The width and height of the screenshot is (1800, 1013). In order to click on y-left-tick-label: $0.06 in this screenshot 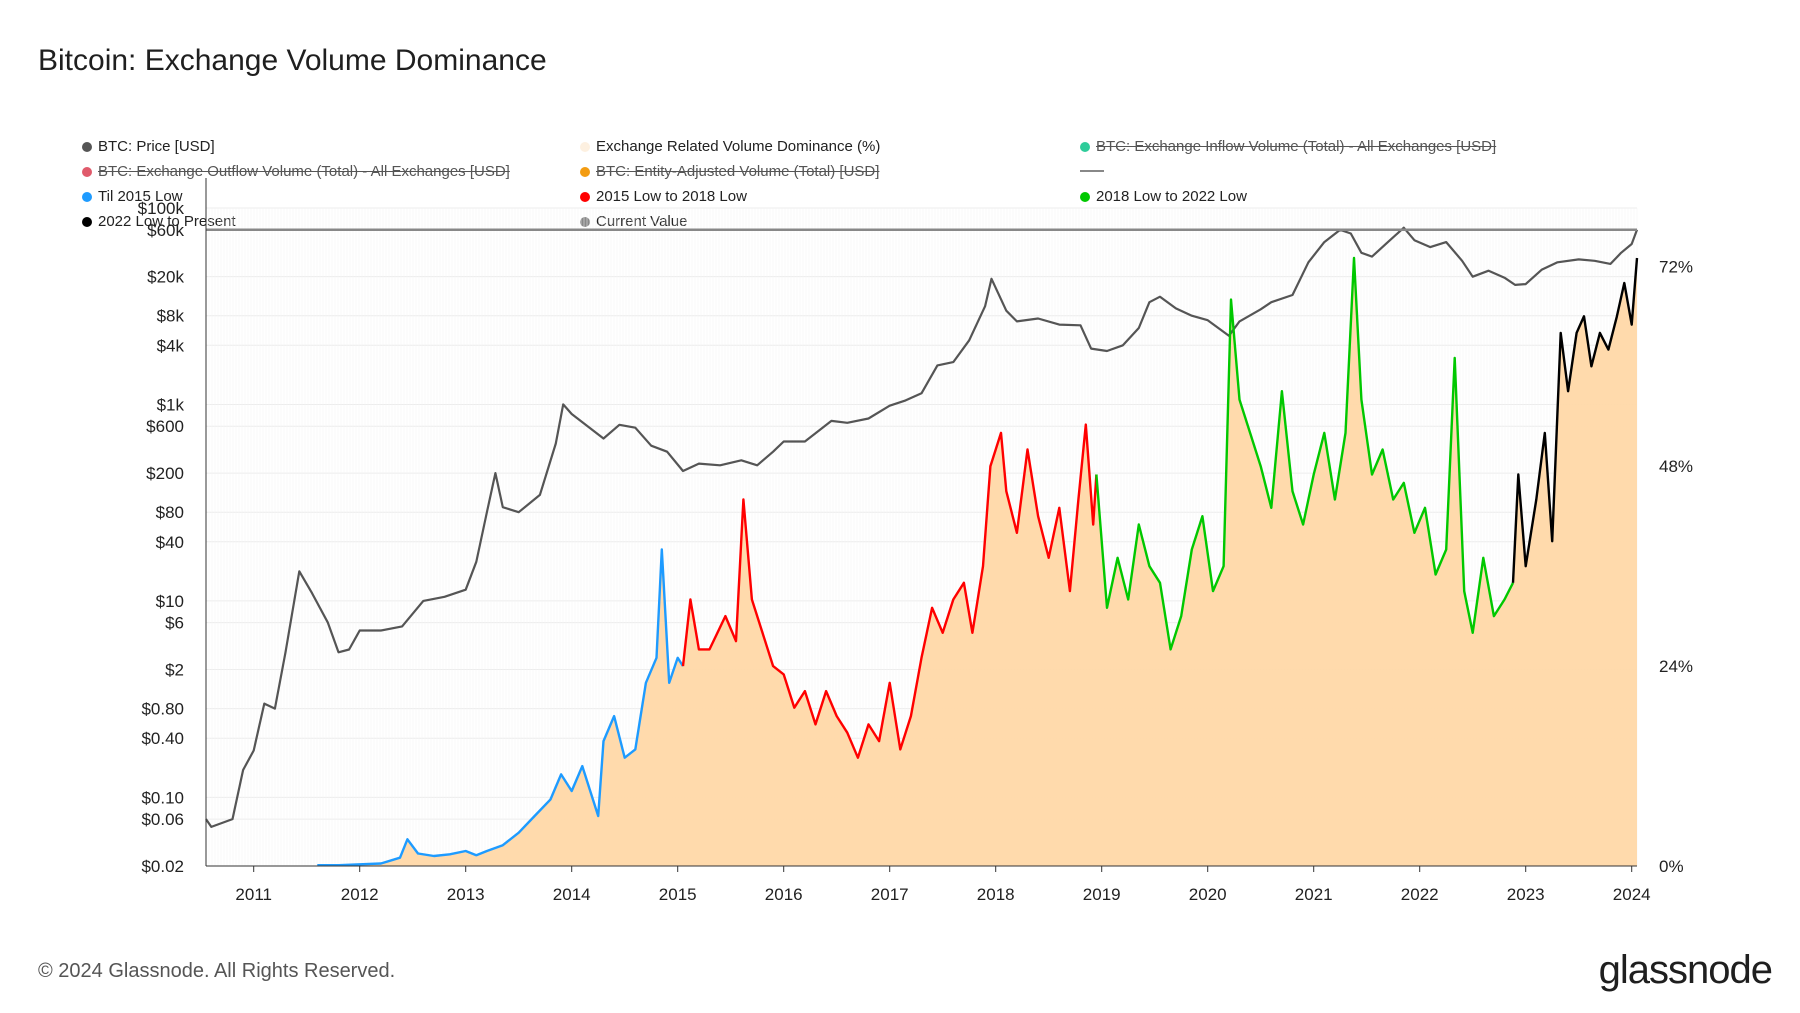, I will do `click(162, 819)`.